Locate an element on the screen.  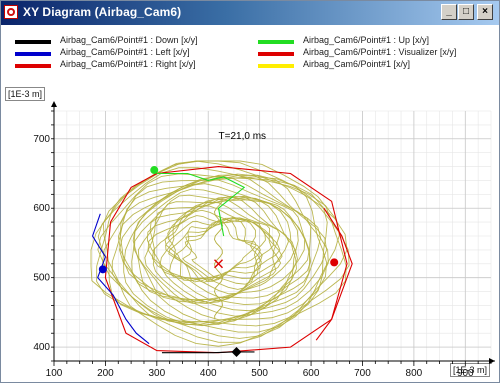
y-tick-label: 700 is located at coordinates (41, 139).